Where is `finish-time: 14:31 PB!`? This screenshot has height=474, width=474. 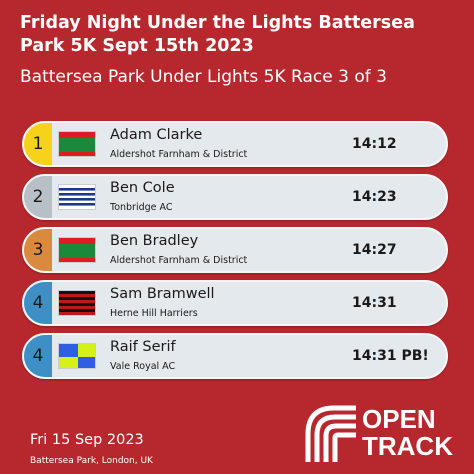
finish-time: 14:31 PB! is located at coordinates (390, 356).